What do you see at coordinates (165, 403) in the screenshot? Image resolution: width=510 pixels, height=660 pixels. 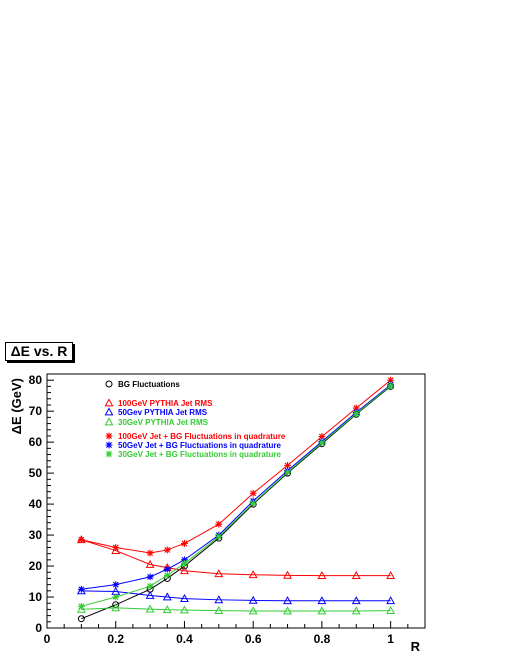 I see `legend-entry-label: 100GeV PYTHIA Jet RMS` at bounding box center [165, 403].